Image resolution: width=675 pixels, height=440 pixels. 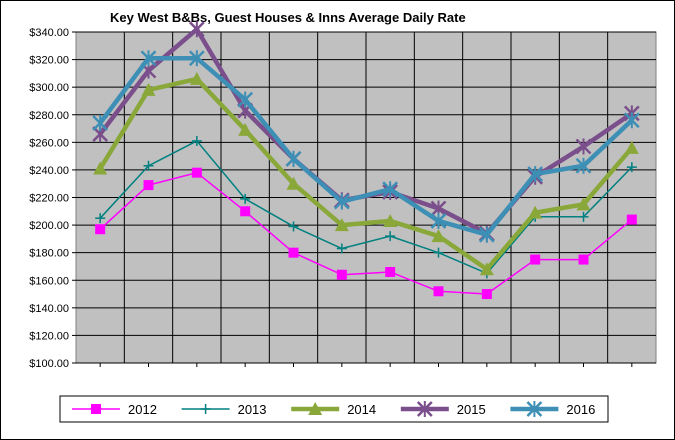 What do you see at coordinates (49, 281) in the screenshot?
I see `y-tick-label: $160.00` at bounding box center [49, 281].